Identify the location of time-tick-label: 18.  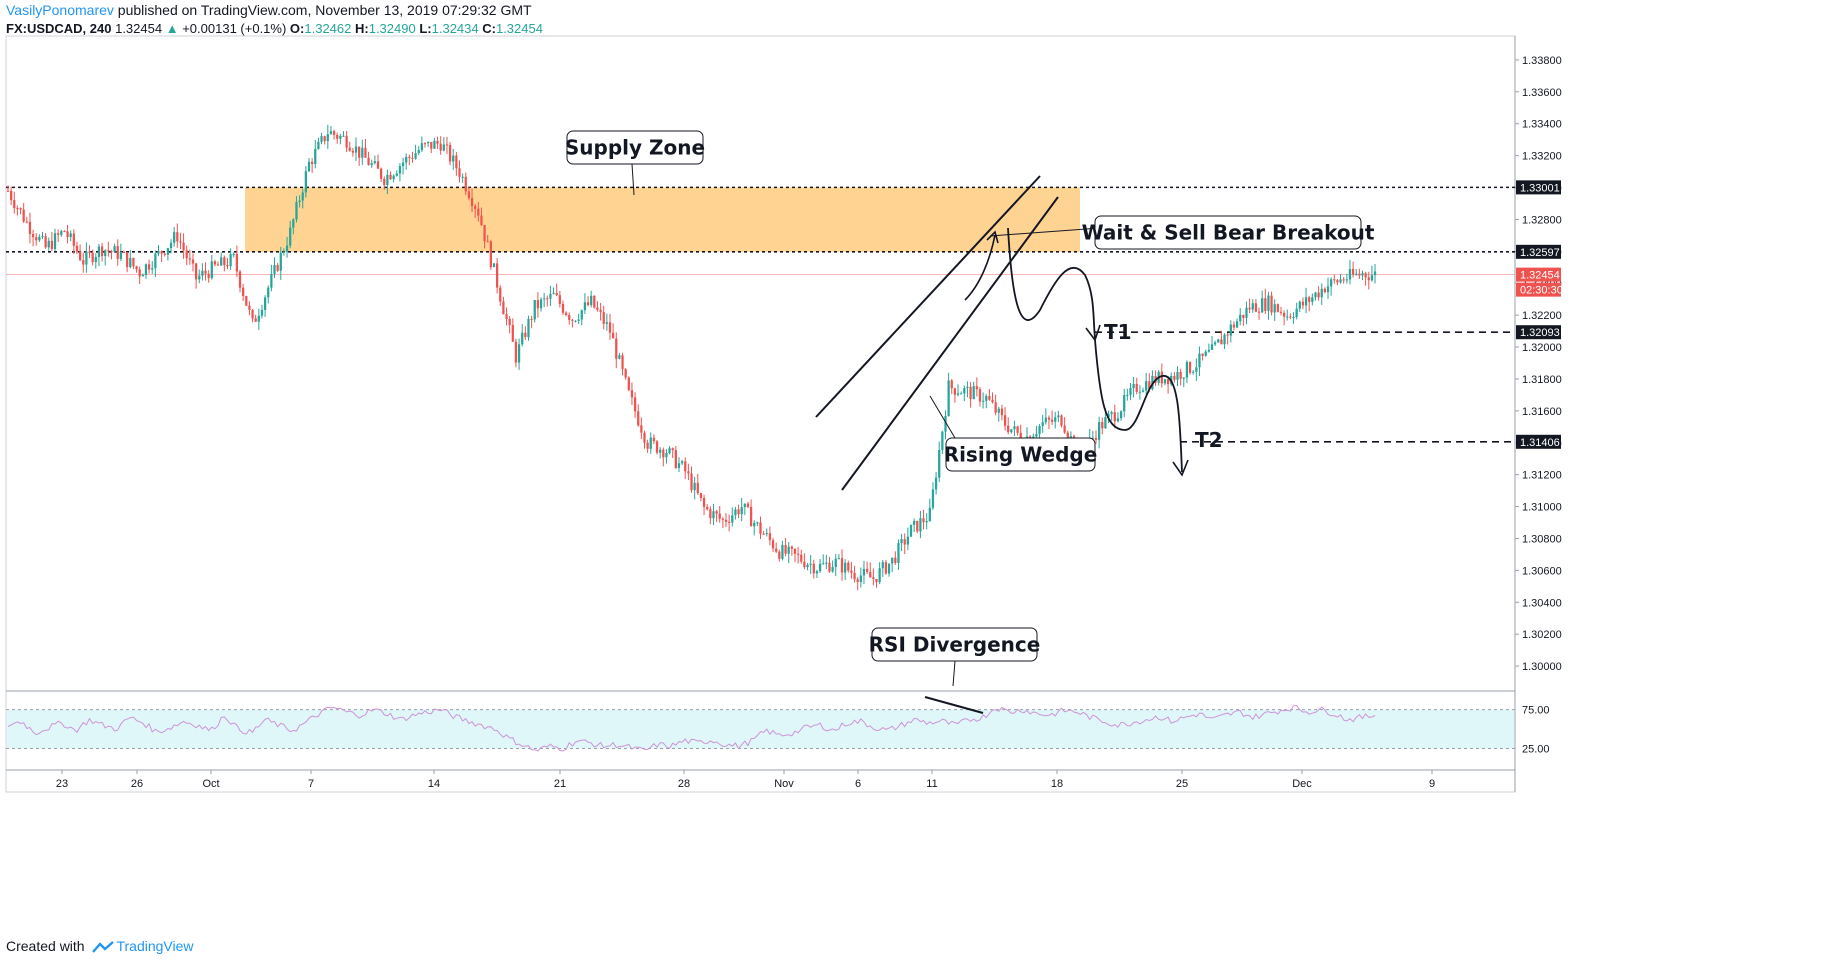
(1057, 784).